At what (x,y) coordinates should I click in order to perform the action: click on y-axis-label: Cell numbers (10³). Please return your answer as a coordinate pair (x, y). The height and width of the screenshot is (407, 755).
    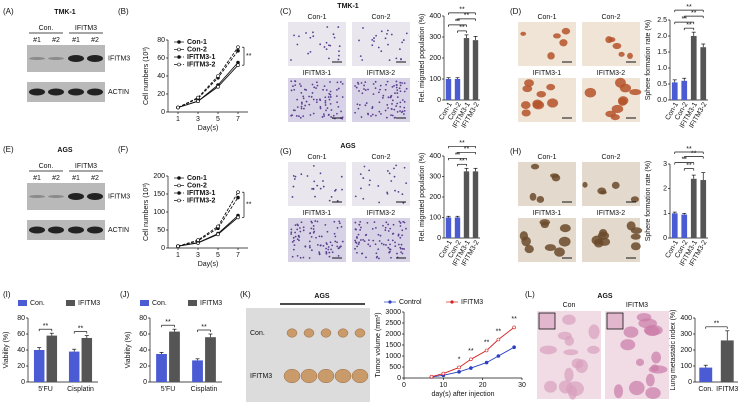
    Looking at the image, I should click on (146, 76).